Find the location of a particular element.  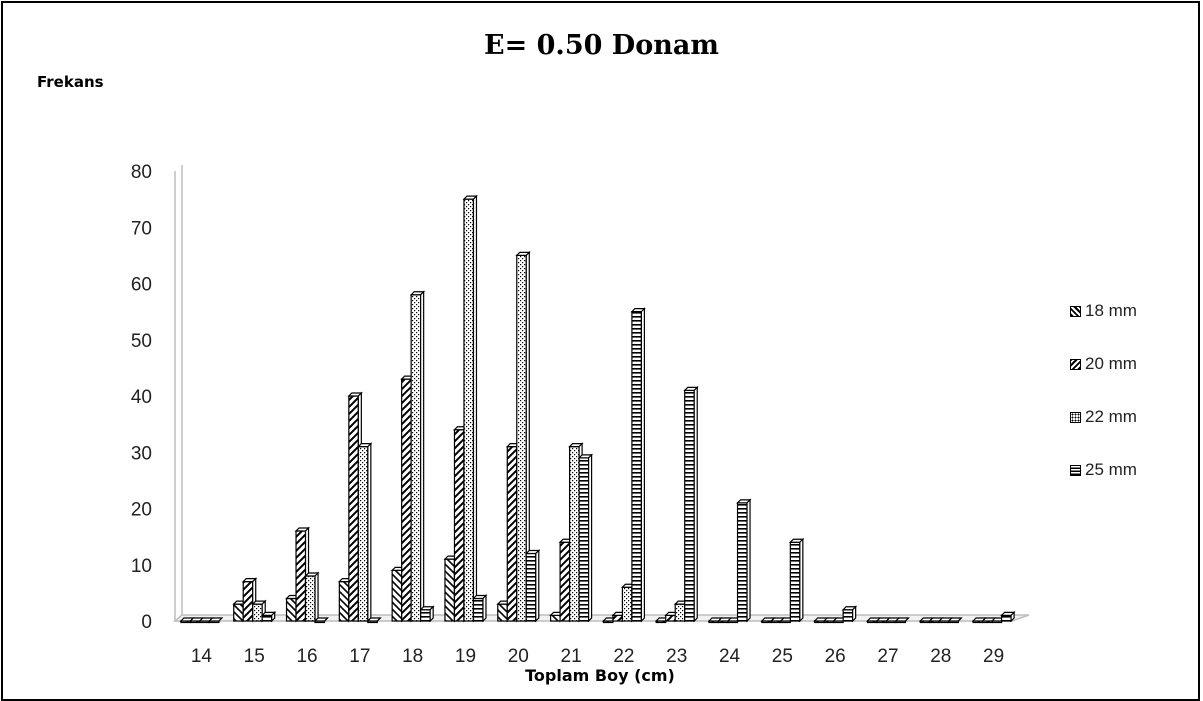

legend-item-25mm: 25 mm is located at coordinates (1130, 470).